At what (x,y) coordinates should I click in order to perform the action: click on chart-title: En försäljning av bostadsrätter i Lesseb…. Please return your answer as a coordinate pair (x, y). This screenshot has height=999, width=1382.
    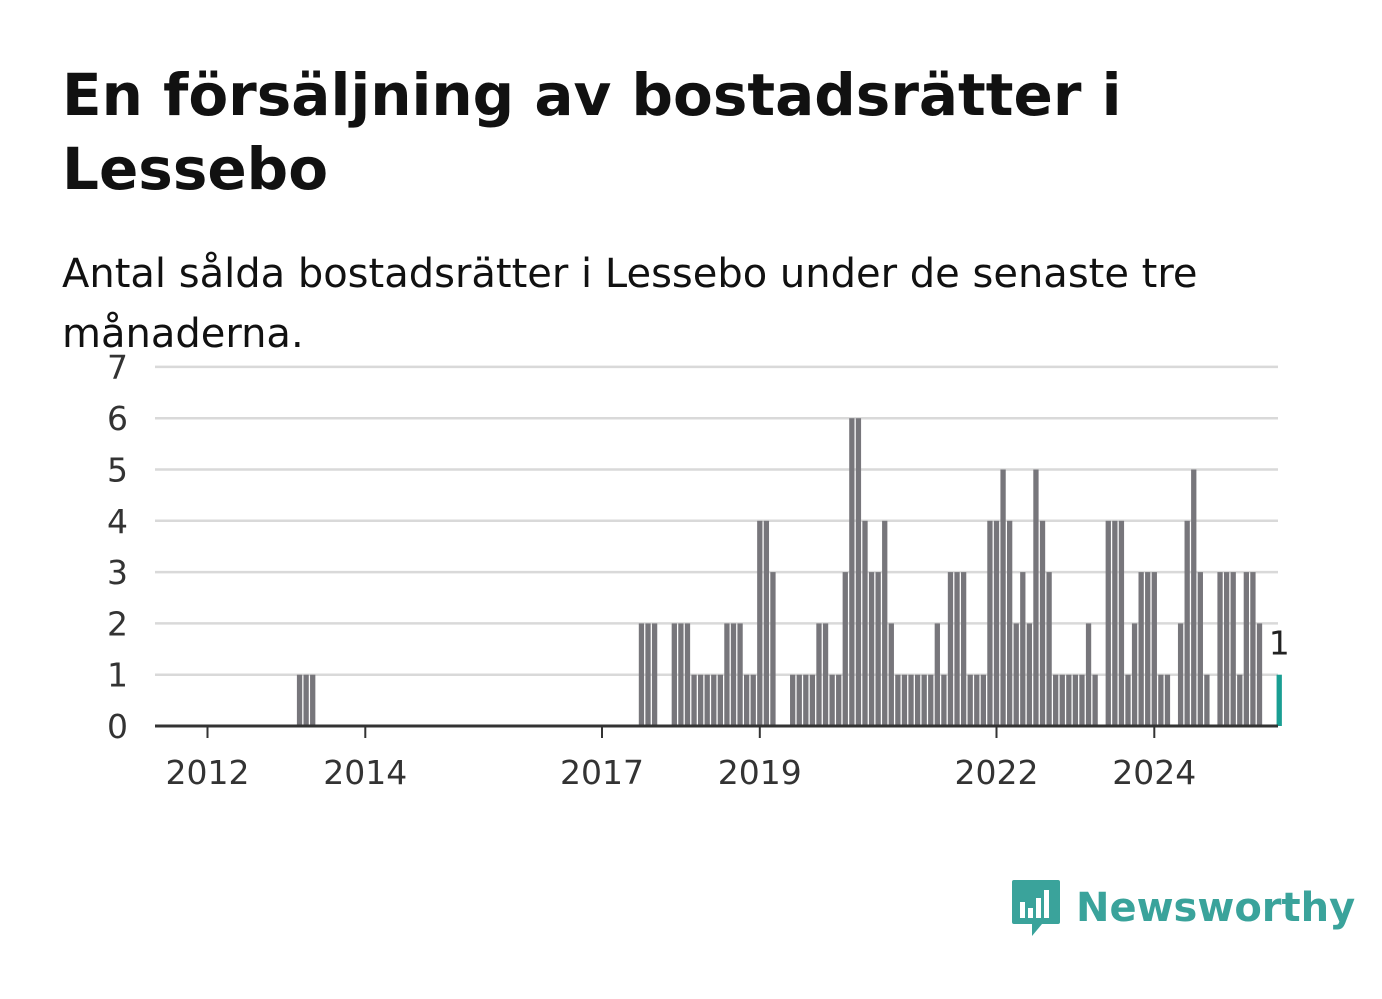
    Looking at the image, I should click on (592, 132).